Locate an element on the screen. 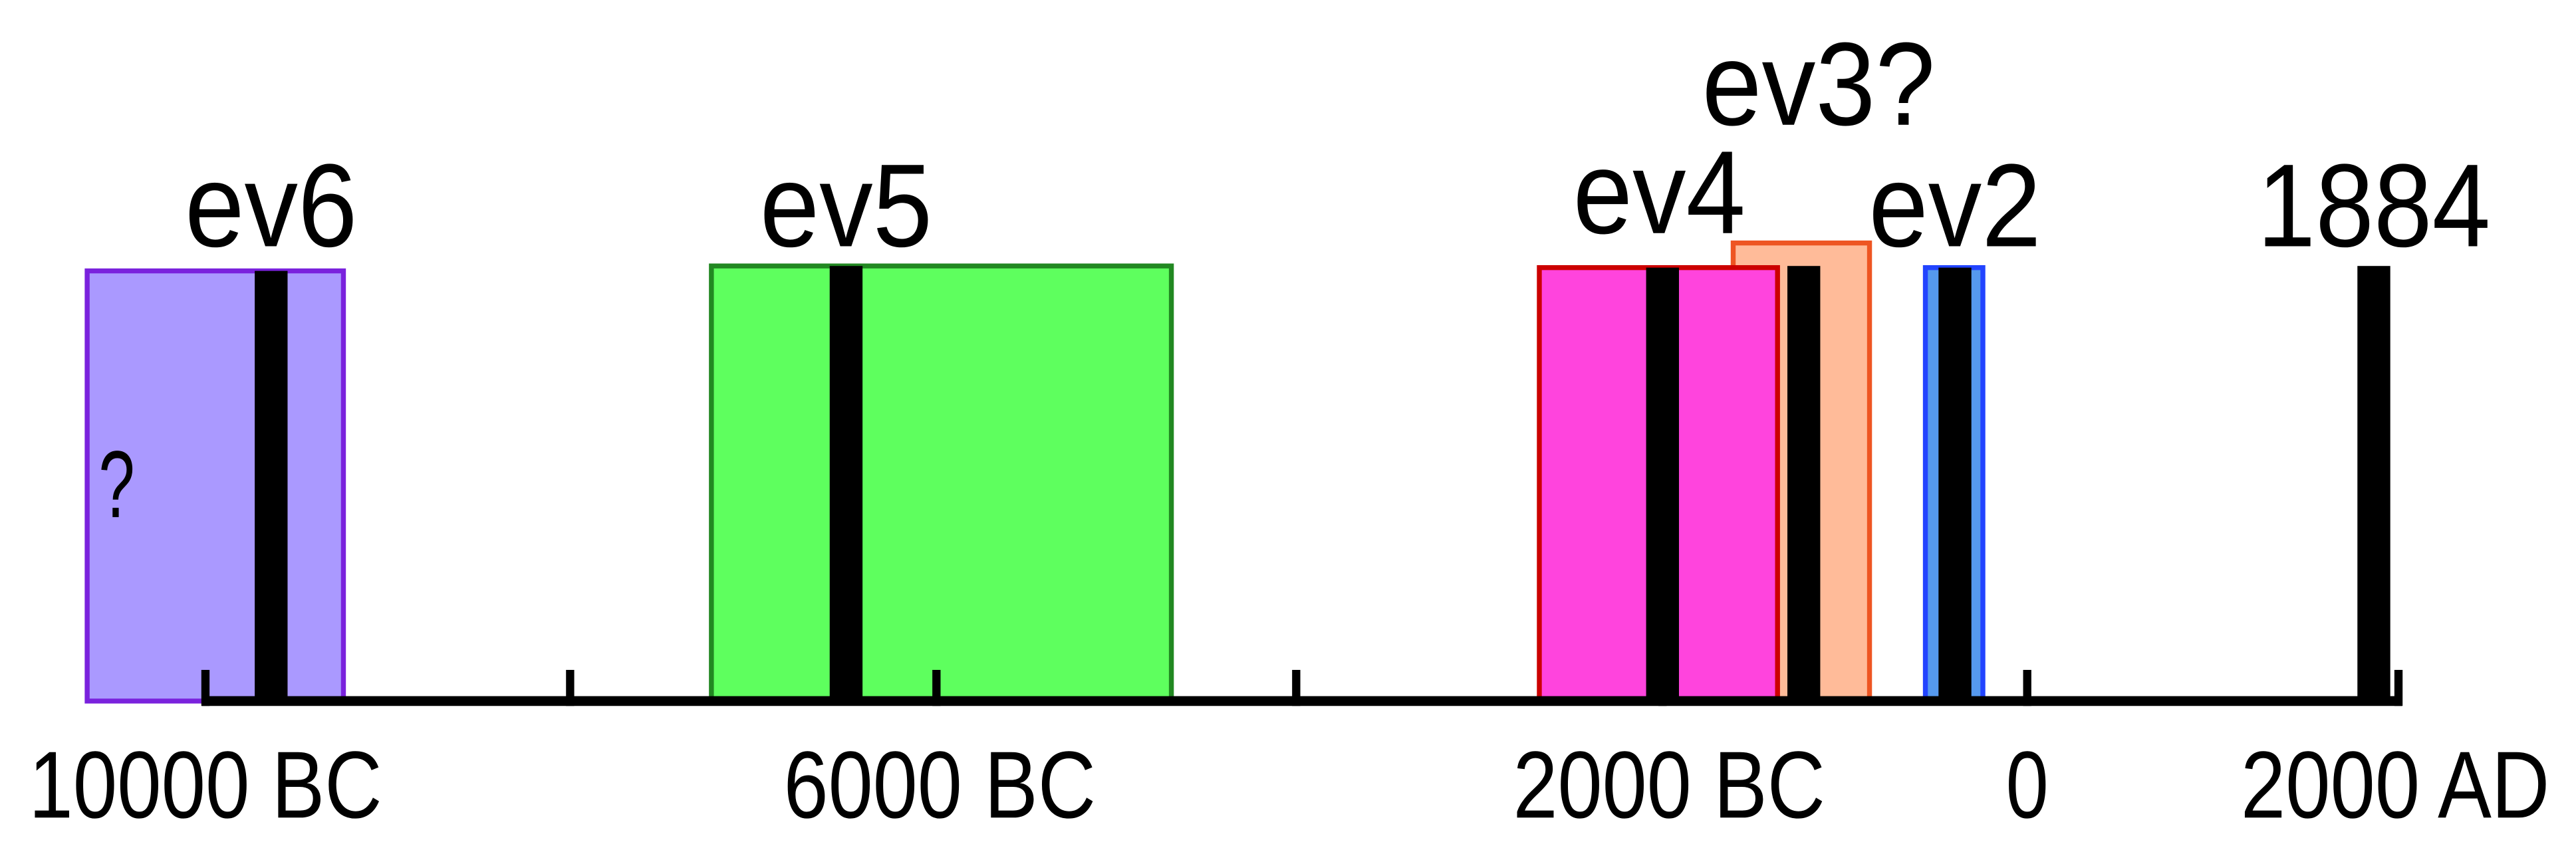 The image size is (2576, 848). axis-label: 6000 BC is located at coordinates (940, 785).